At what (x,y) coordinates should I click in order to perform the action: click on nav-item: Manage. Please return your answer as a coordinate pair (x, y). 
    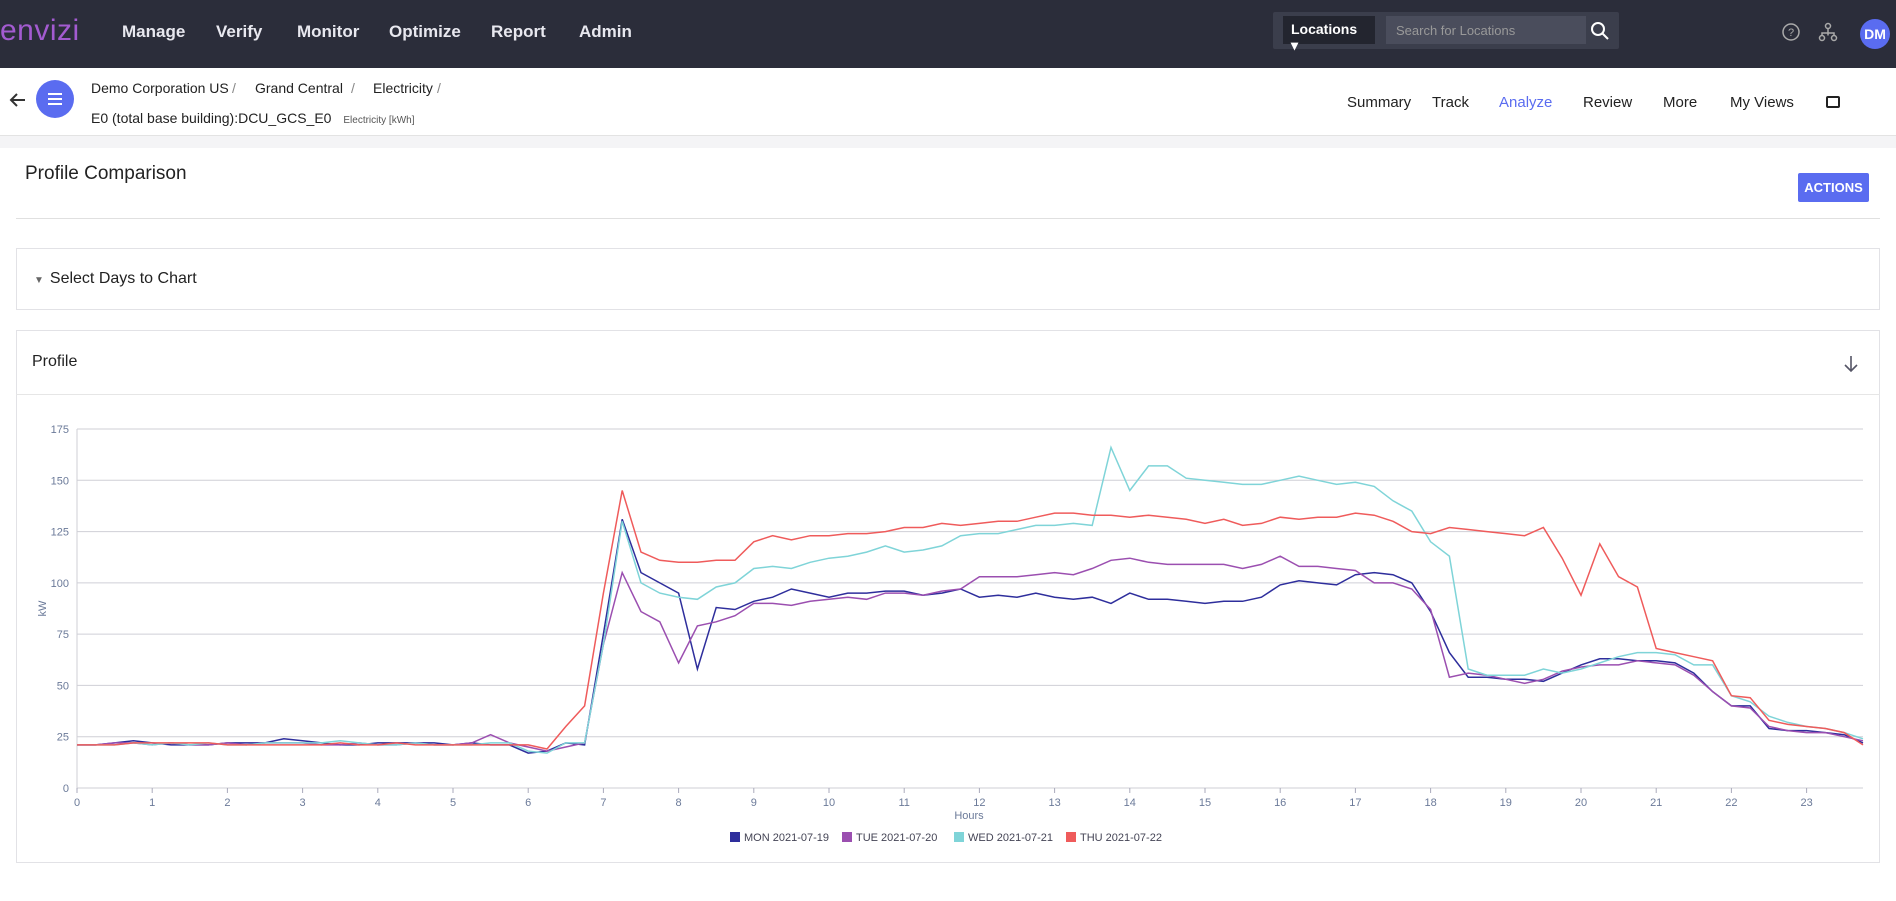
    Looking at the image, I should click on (154, 31).